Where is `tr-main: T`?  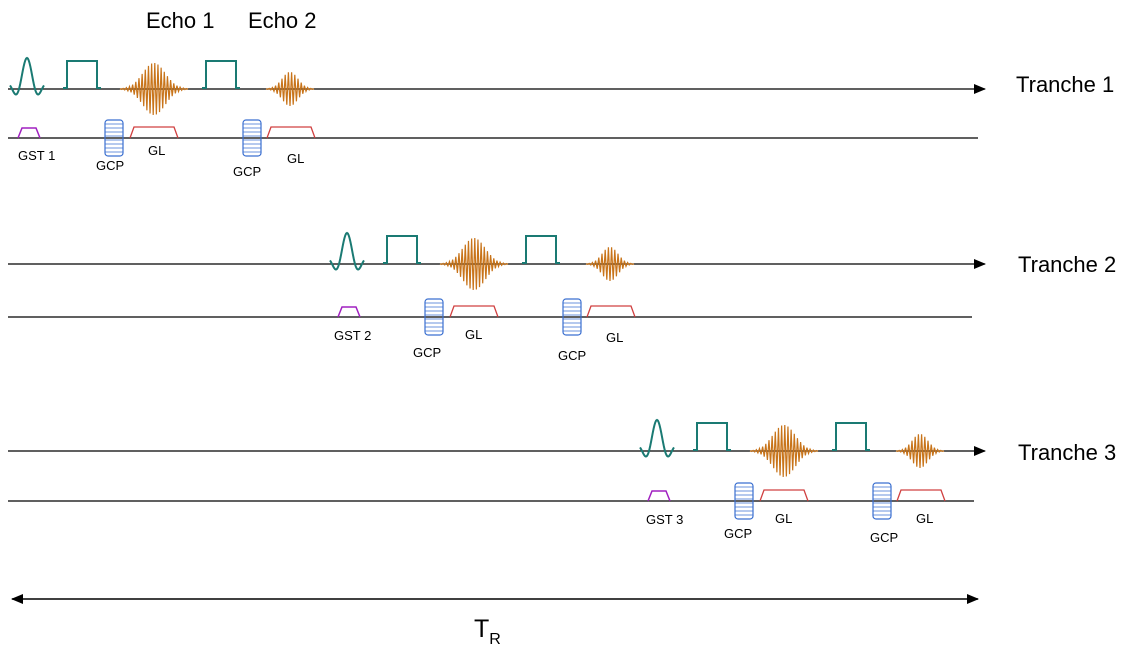
tr-main: T is located at coordinates (481, 629).